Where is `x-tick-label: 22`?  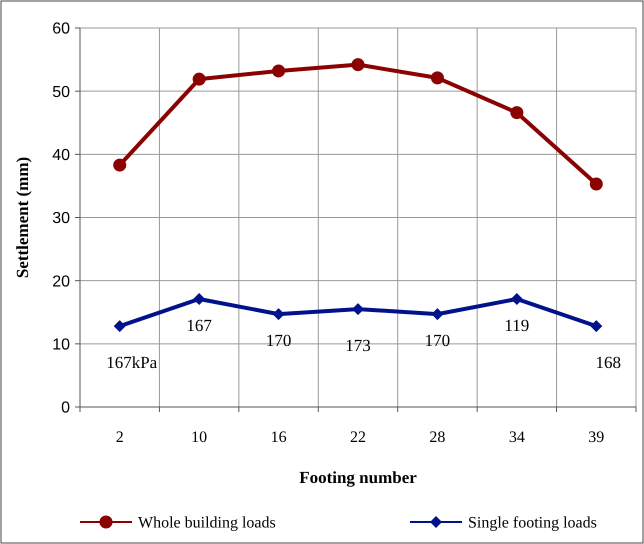 x-tick-label: 22 is located at coordinates (358, 437).